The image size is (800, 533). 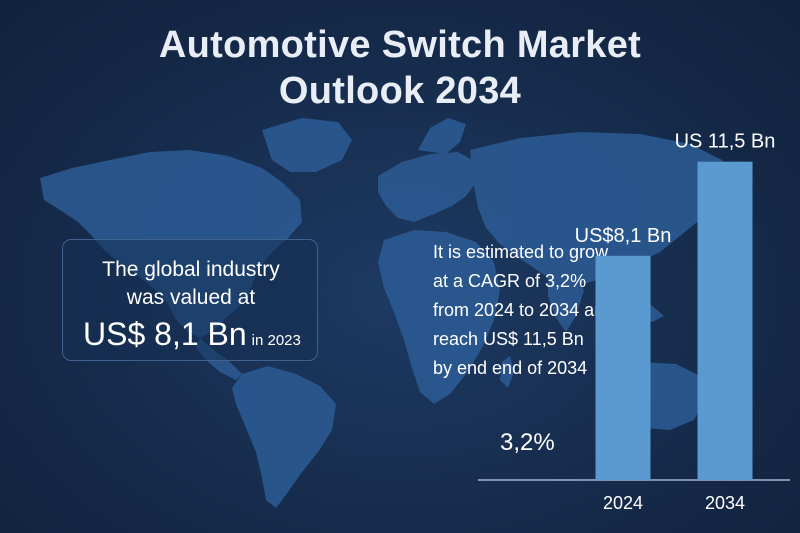 What do you see at coordinates (510, 368) in the screenshot?
I see `description-line: by end end of 2034` at bounding box center [510, 368].